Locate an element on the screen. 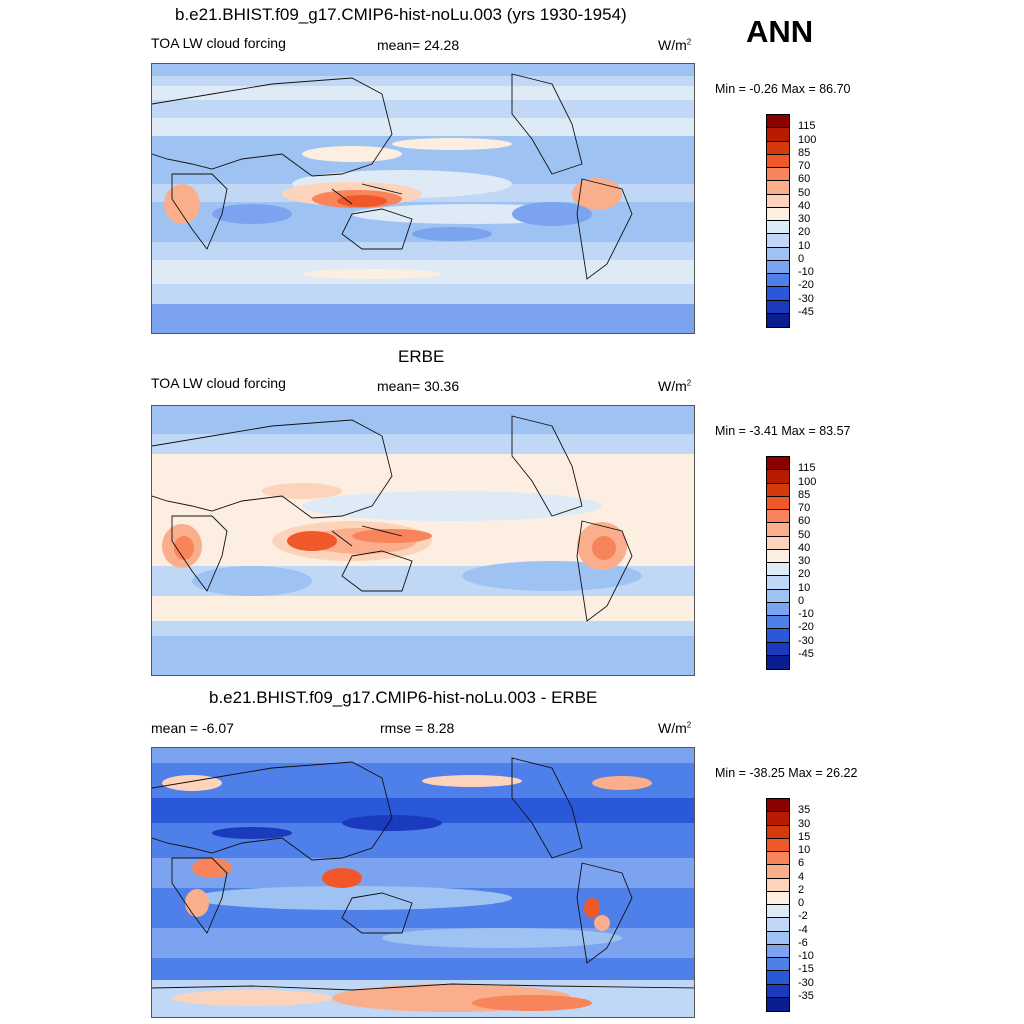  panel2-colorbar-tick-label: 40 is located at coordinates (804, 547).